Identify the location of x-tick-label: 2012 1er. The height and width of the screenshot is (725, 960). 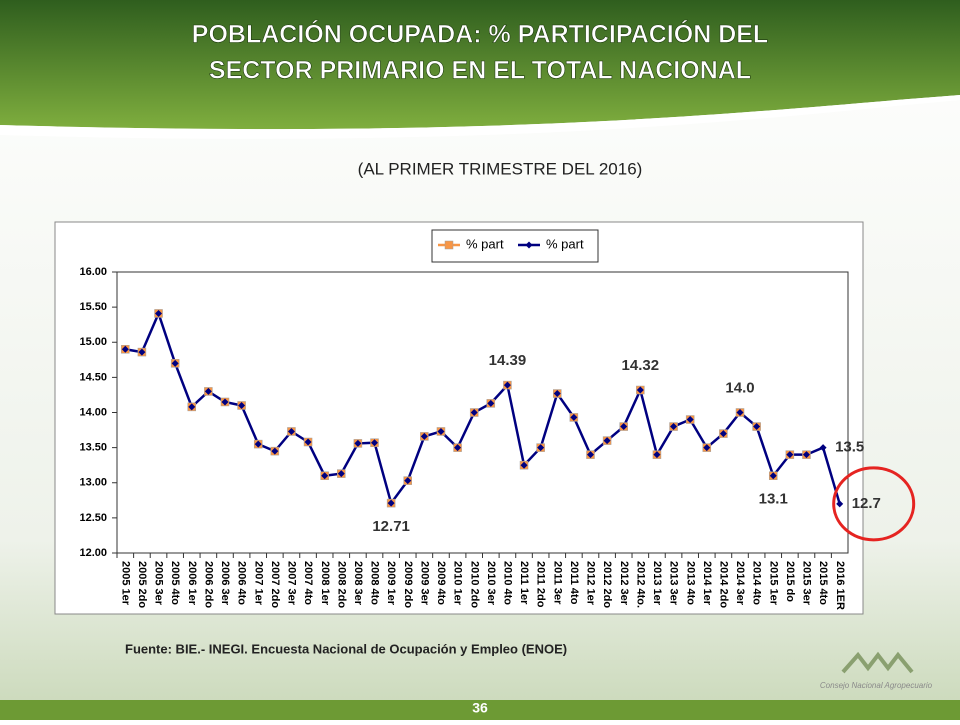
(591, 583).